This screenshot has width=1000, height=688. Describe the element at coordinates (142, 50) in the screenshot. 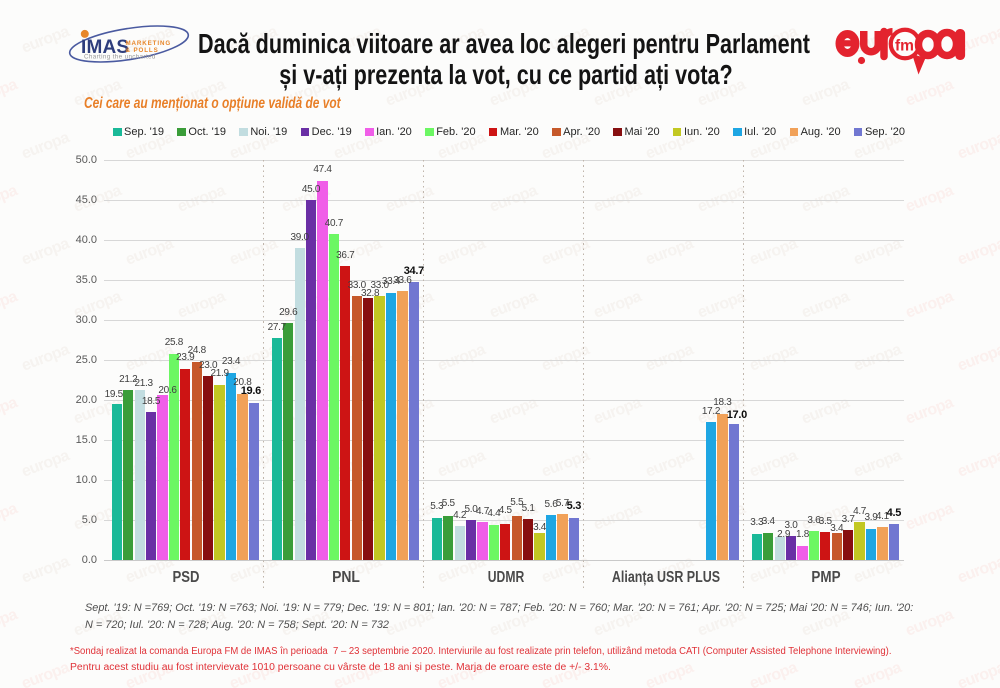

I see `svg-text: & POLLS` at that location.